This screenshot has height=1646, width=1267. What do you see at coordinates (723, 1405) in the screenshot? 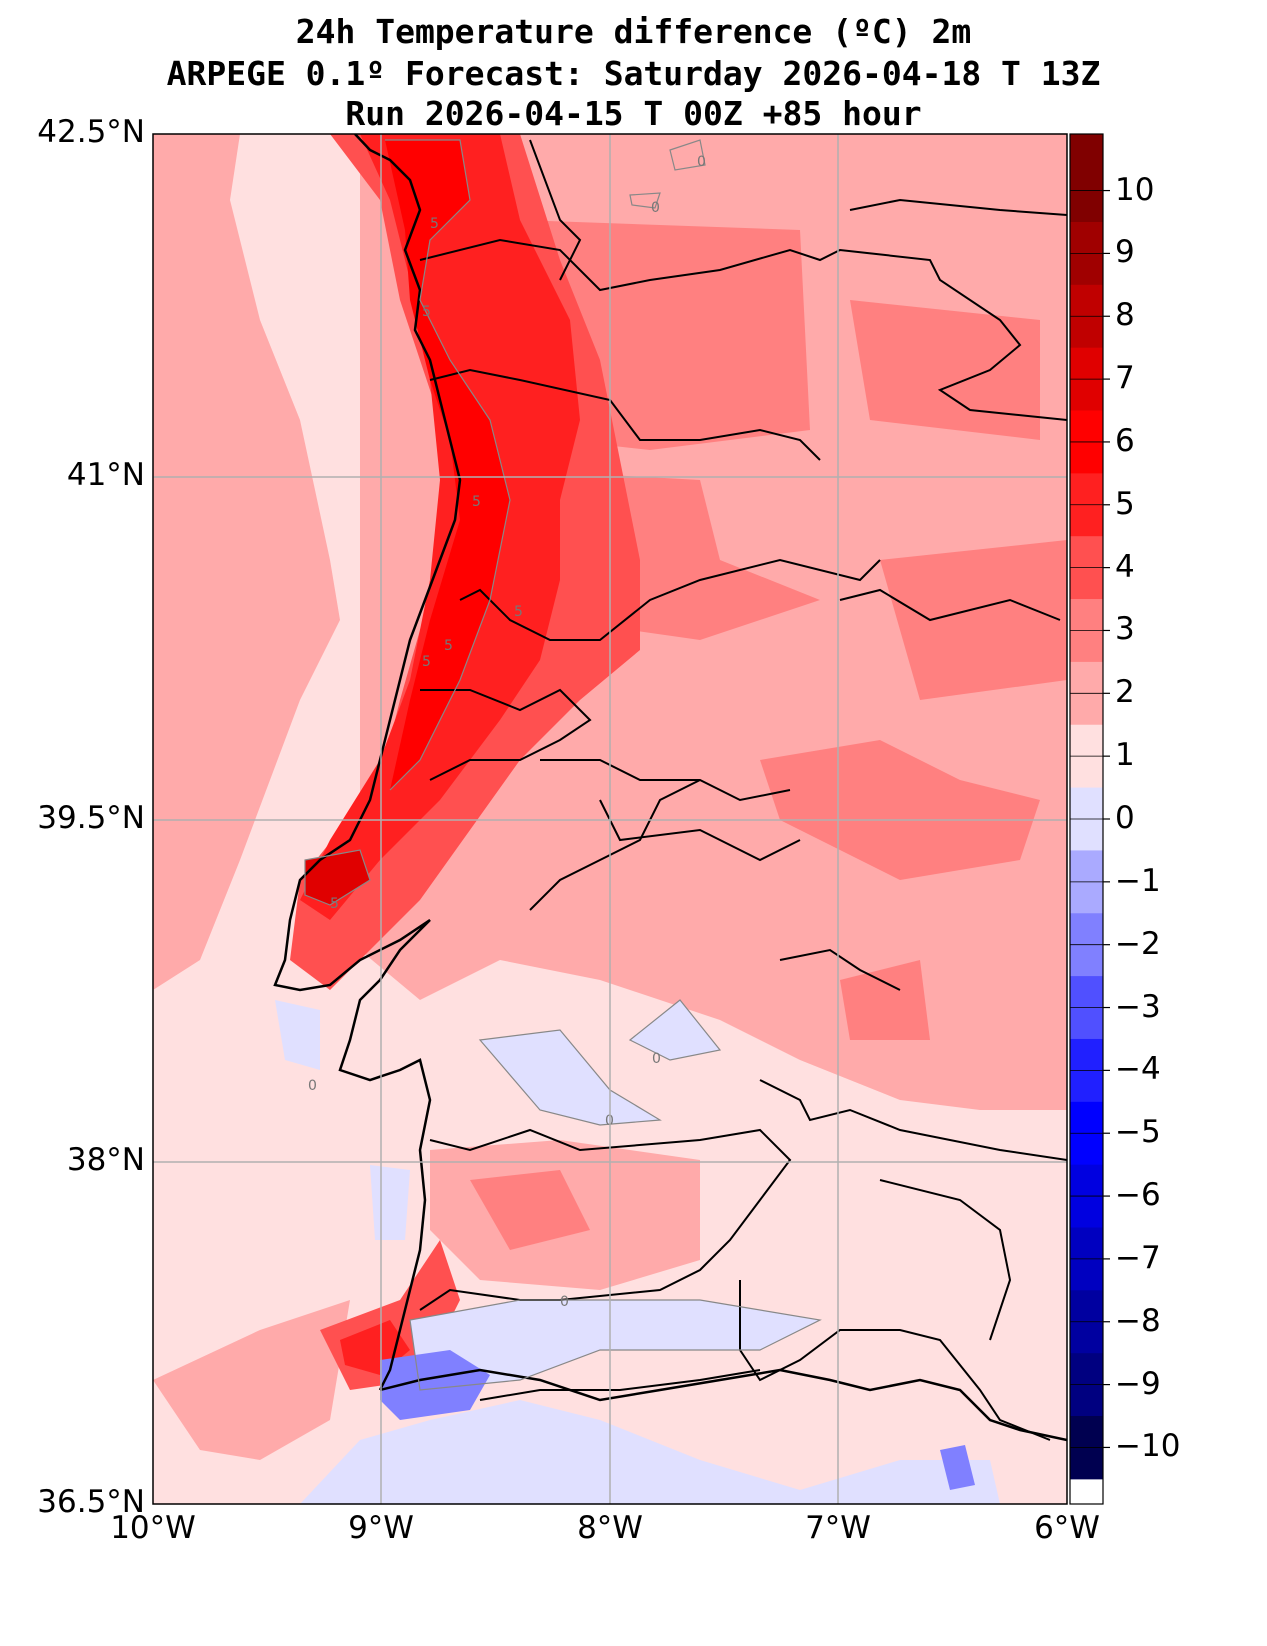
I see `south-coastline` at bounding box center [723, 1405].